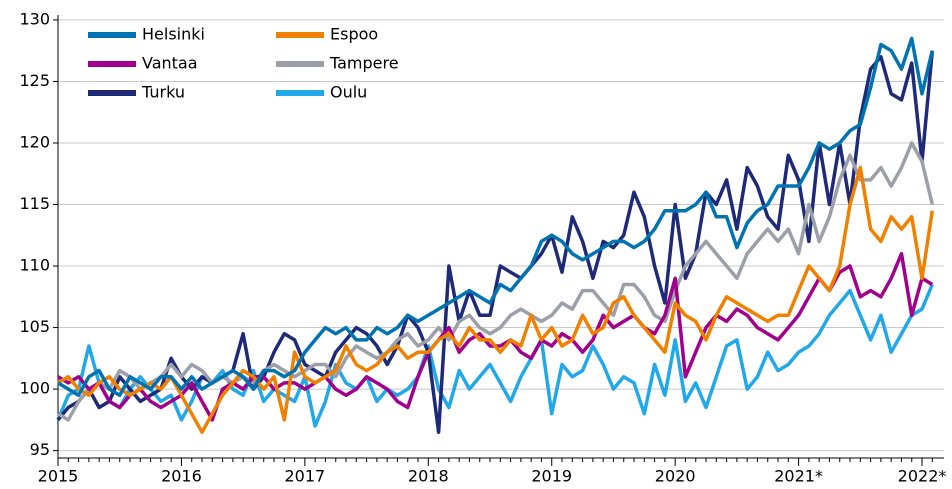  I want to click on x-tick-label: 2015, so click(58, 476).